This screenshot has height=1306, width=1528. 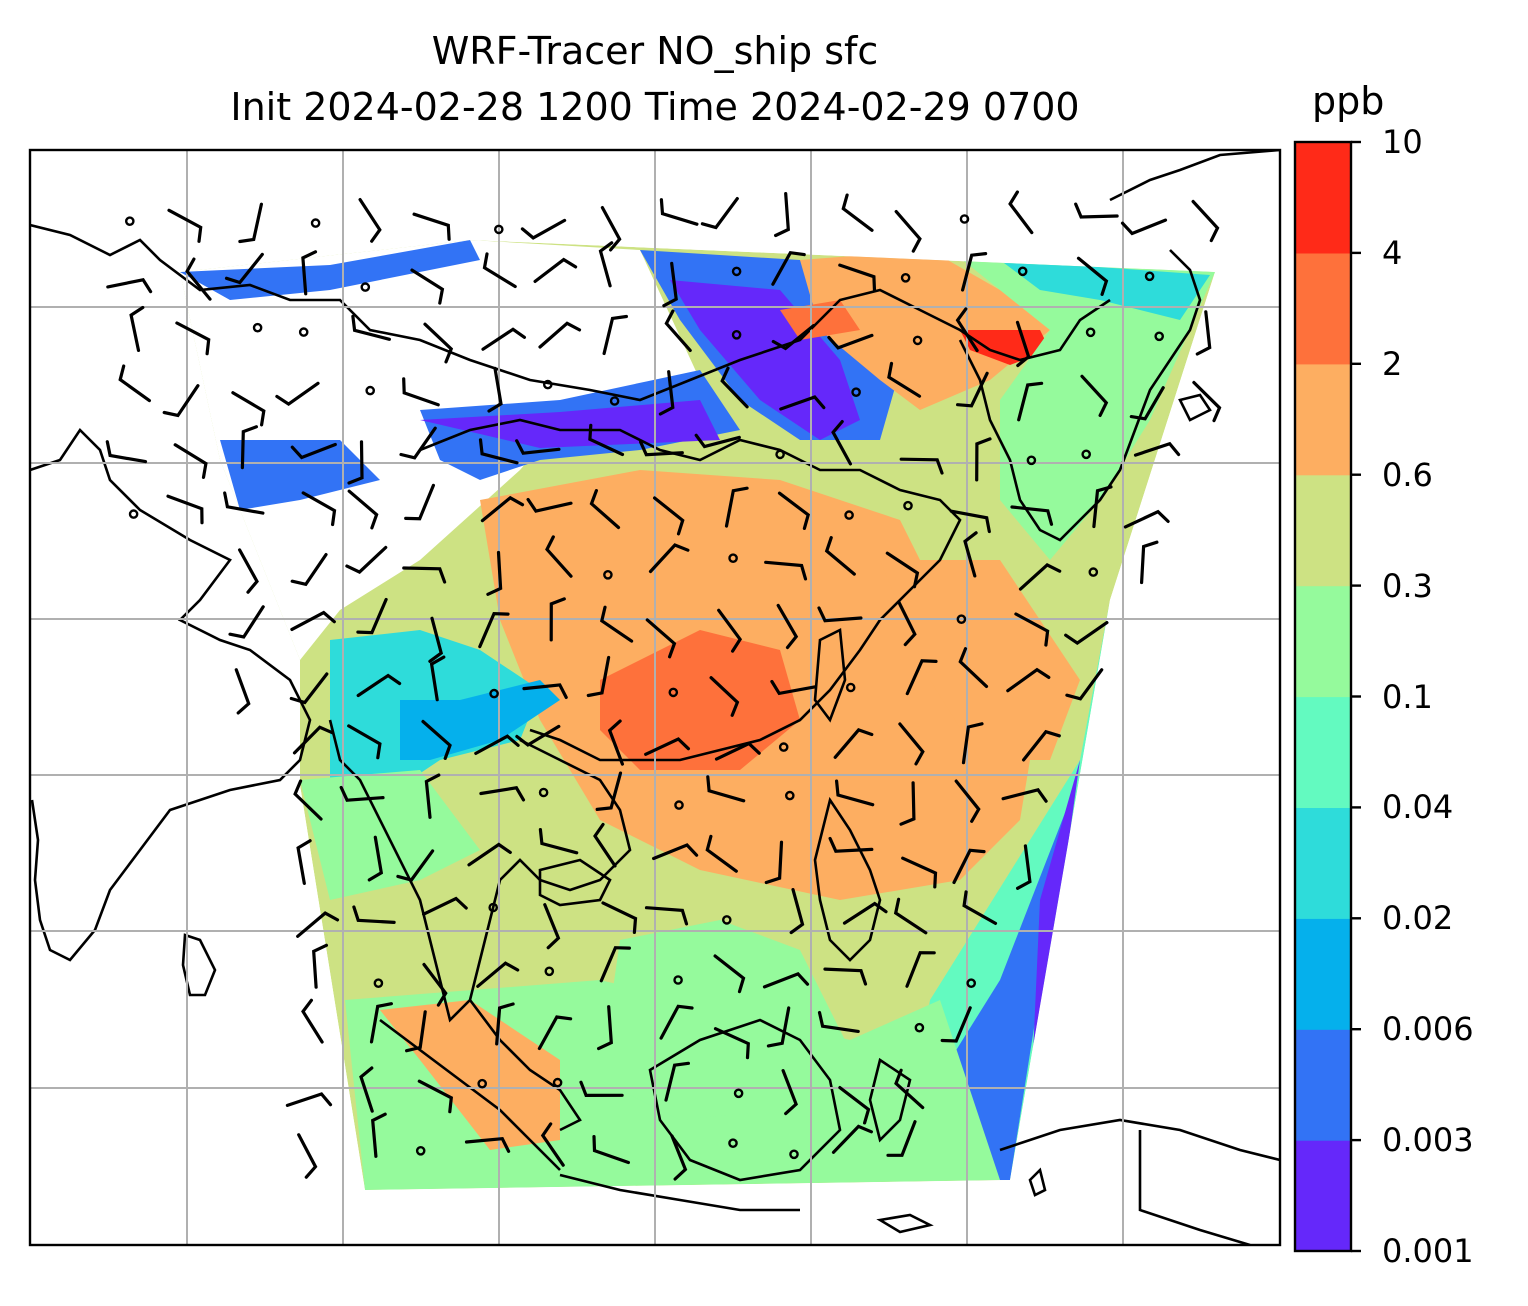 I want to click on coast-indochina, so click(x=480, y=871).